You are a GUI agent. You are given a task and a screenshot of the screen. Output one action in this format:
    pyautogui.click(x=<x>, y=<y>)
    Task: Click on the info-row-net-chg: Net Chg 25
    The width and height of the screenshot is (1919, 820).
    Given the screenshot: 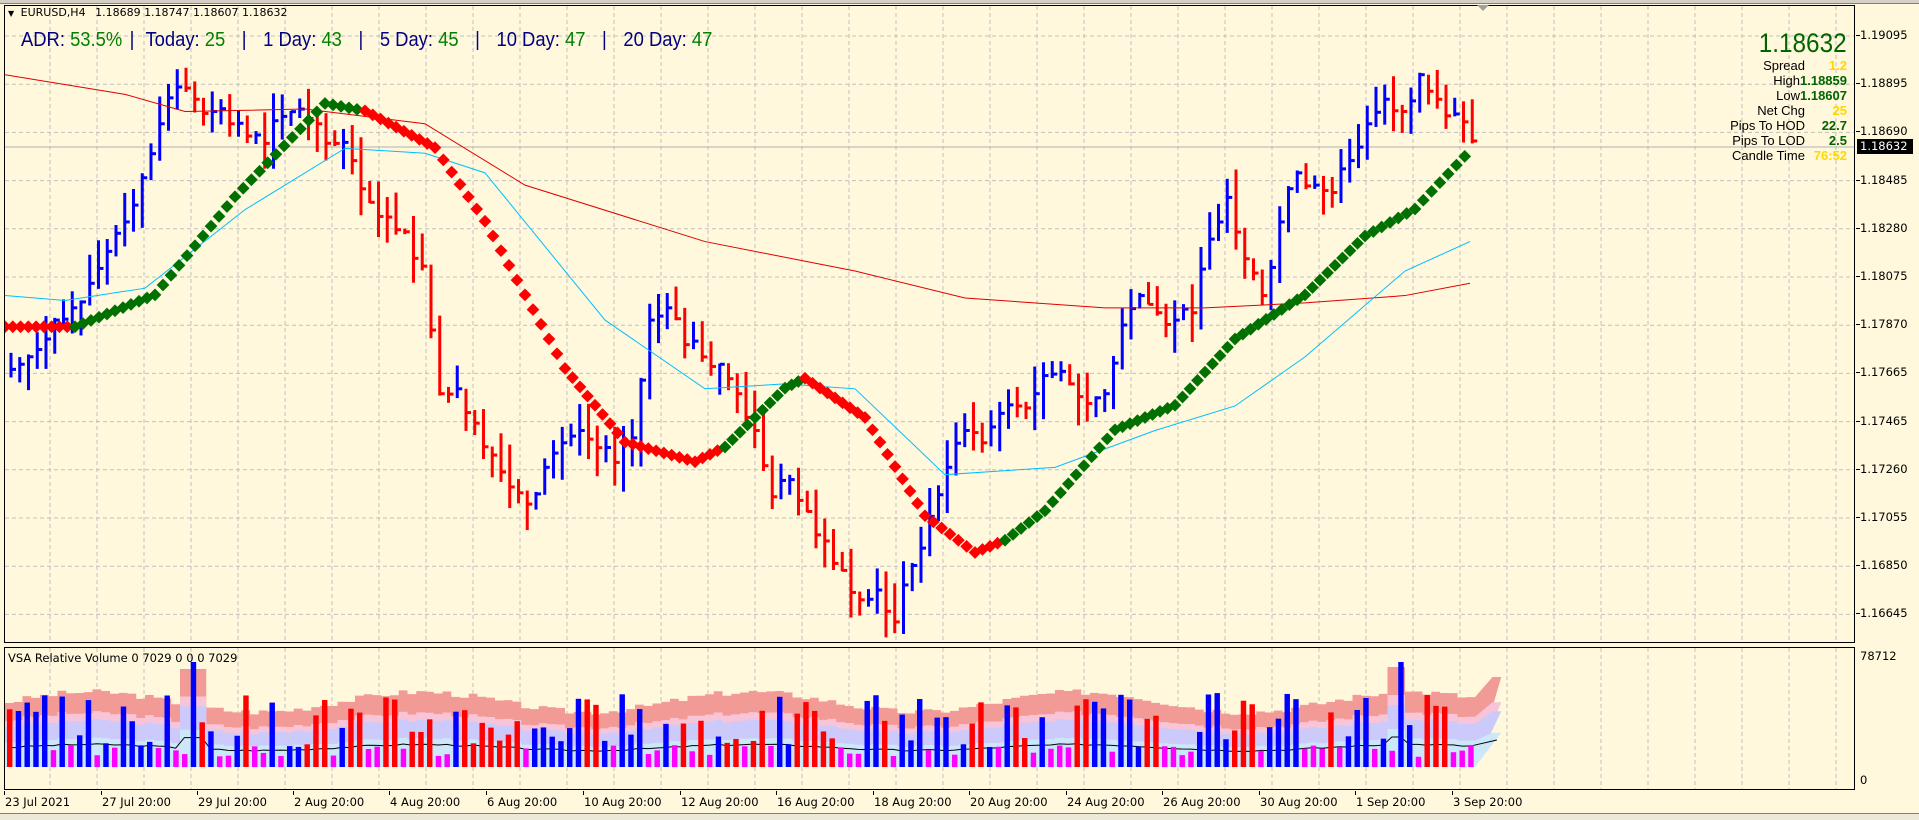 What is the action you would take?
    pyautogui.click(x=1802, y=110)
    